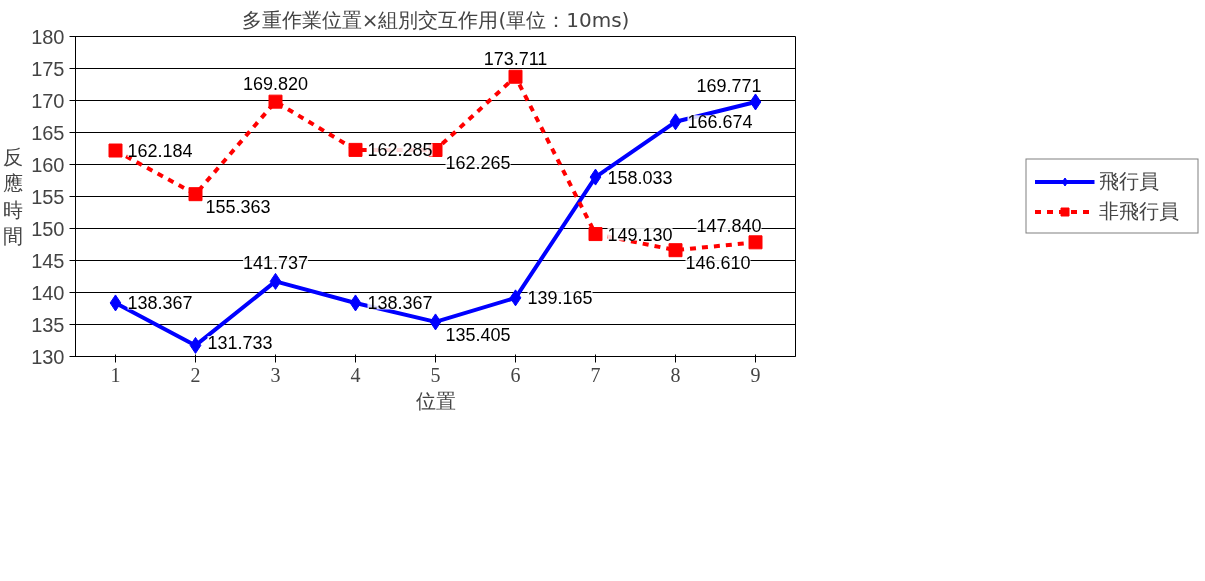  Describe the element at coordinates (48, 164) in the screenshot. I see `y-tick-label: 160` at that location.